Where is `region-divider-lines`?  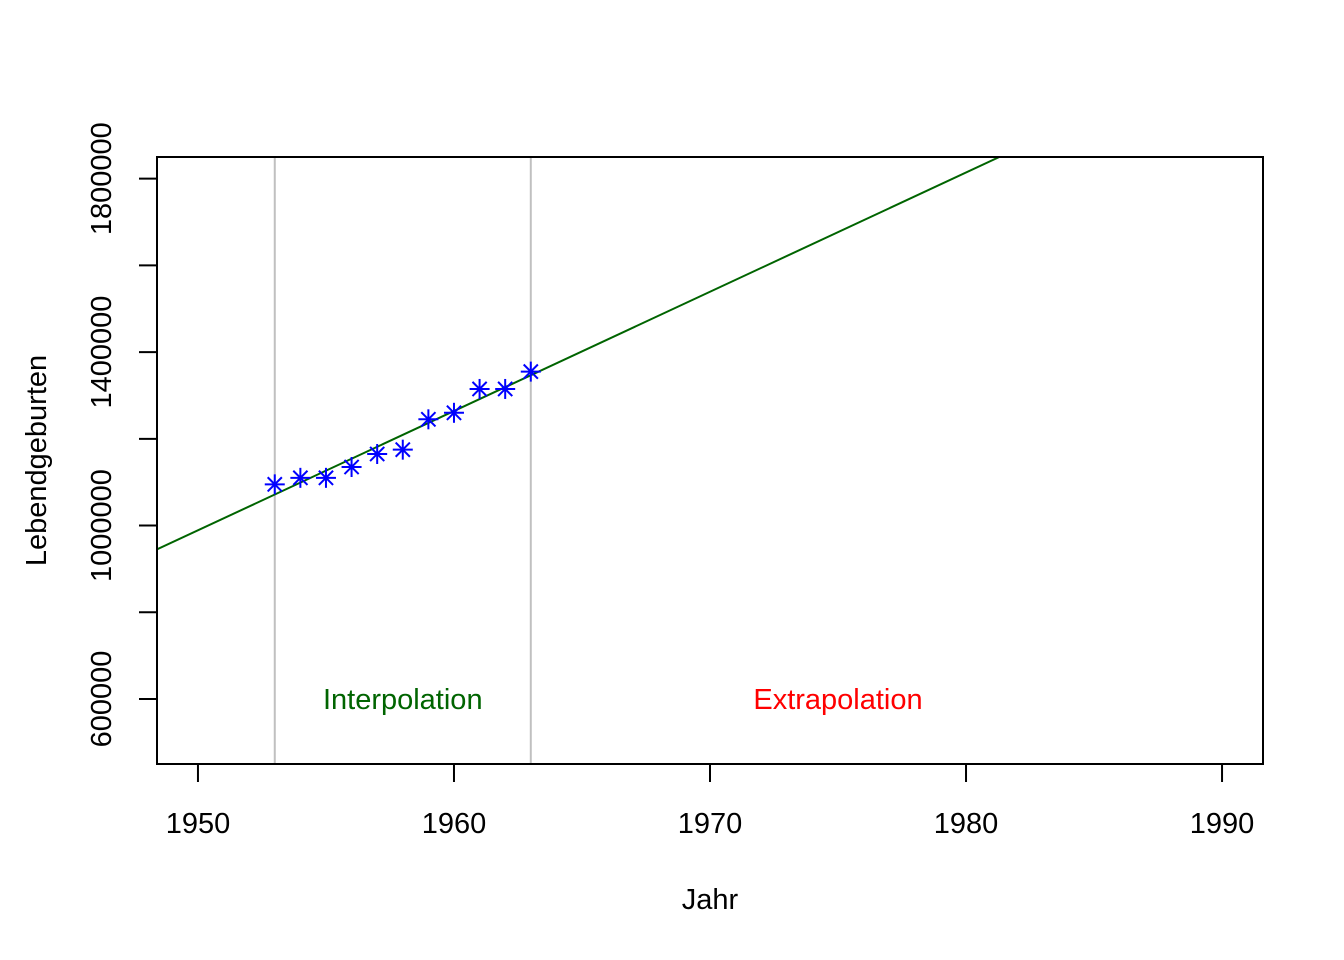 region-divider-lines is located at coordinates (402, 460).